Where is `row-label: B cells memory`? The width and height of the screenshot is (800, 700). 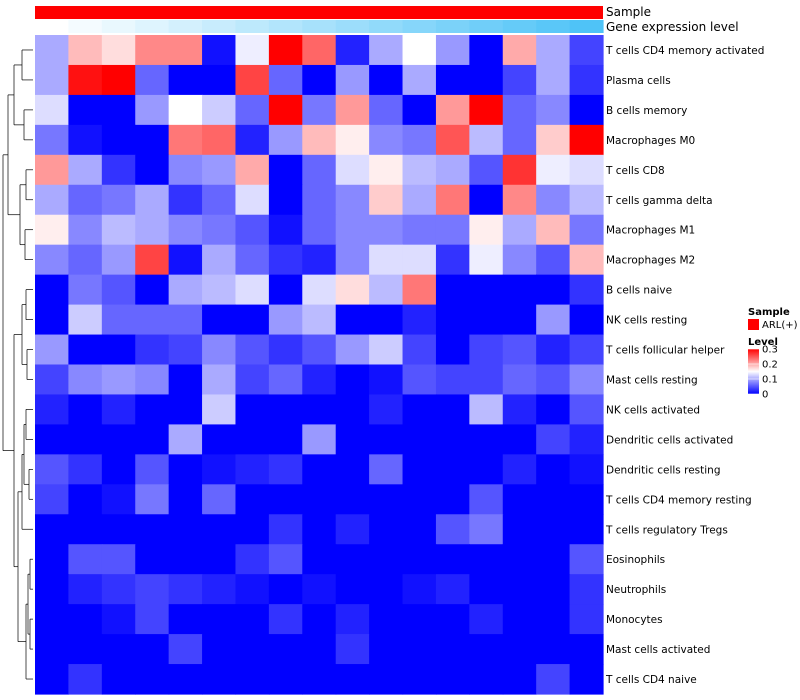
row-label: B cells memory is located at coordinates (646, 111).